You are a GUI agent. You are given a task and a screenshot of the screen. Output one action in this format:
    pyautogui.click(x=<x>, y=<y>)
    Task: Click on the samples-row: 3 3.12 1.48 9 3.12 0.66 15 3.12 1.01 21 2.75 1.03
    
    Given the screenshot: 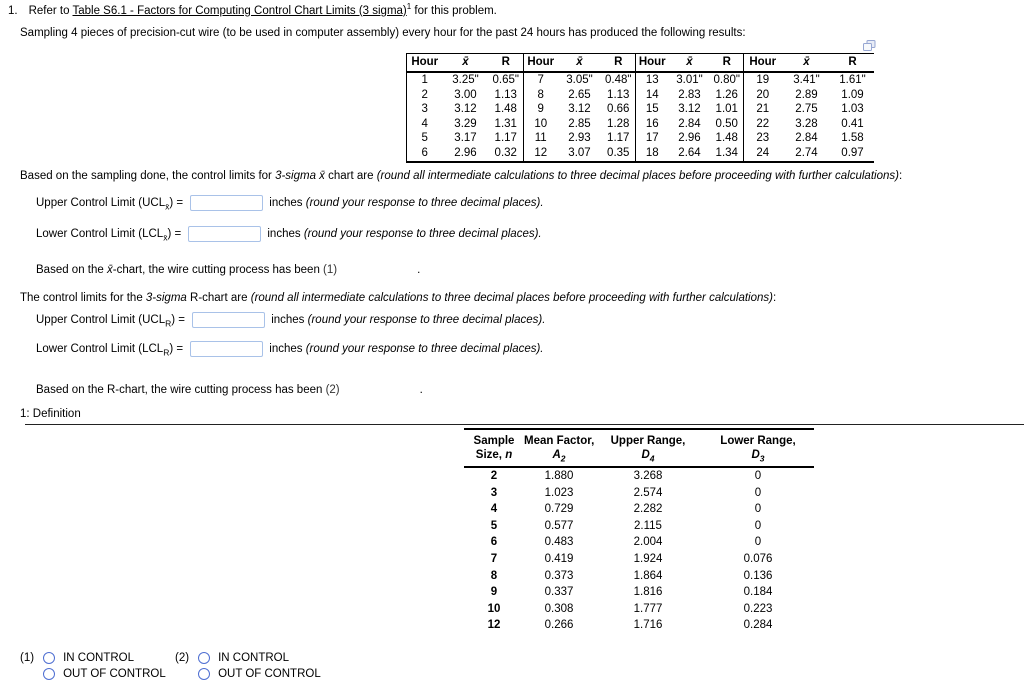 What is the action you would take?
    pyautogui.click(x=640, y=109)
    